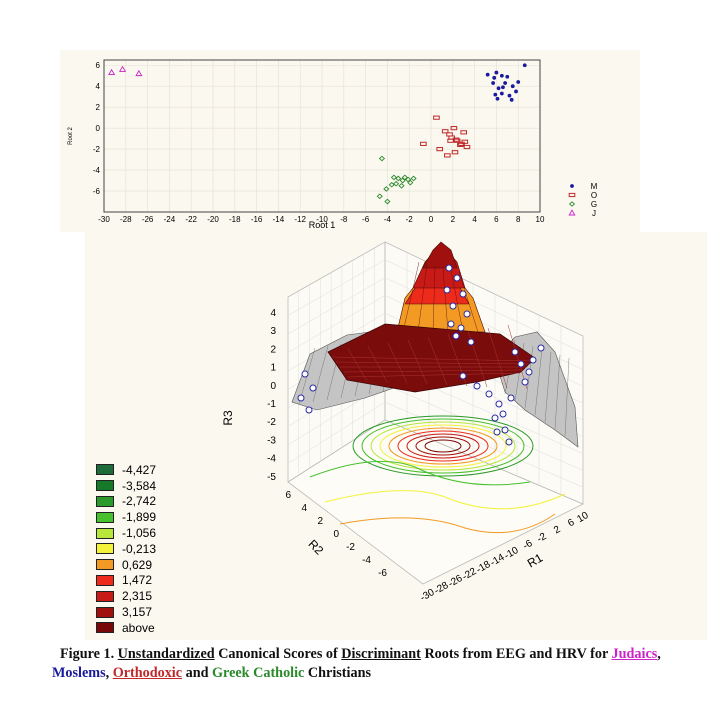  I want to click on scatter-y-ticks: 6 4 2 0 -2 -4 -6, so click(97, 128).